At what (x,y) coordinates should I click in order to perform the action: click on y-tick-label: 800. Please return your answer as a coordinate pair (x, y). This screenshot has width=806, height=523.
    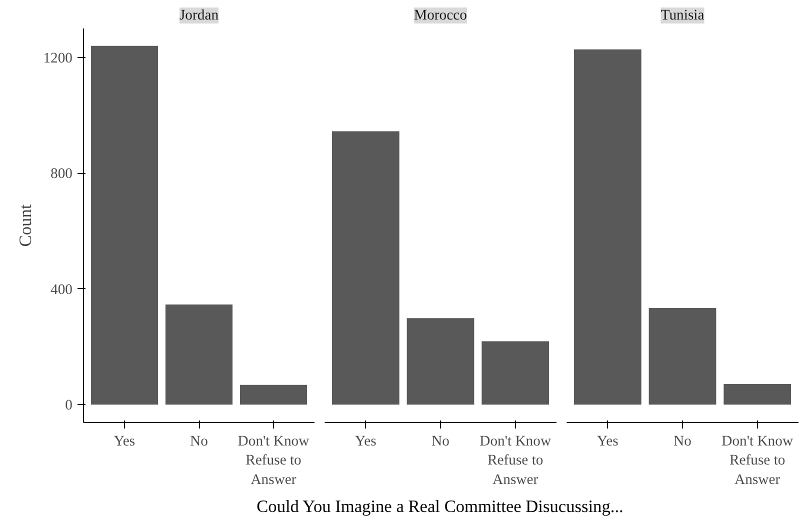
    Looking at the image, I should click on (61, 174).